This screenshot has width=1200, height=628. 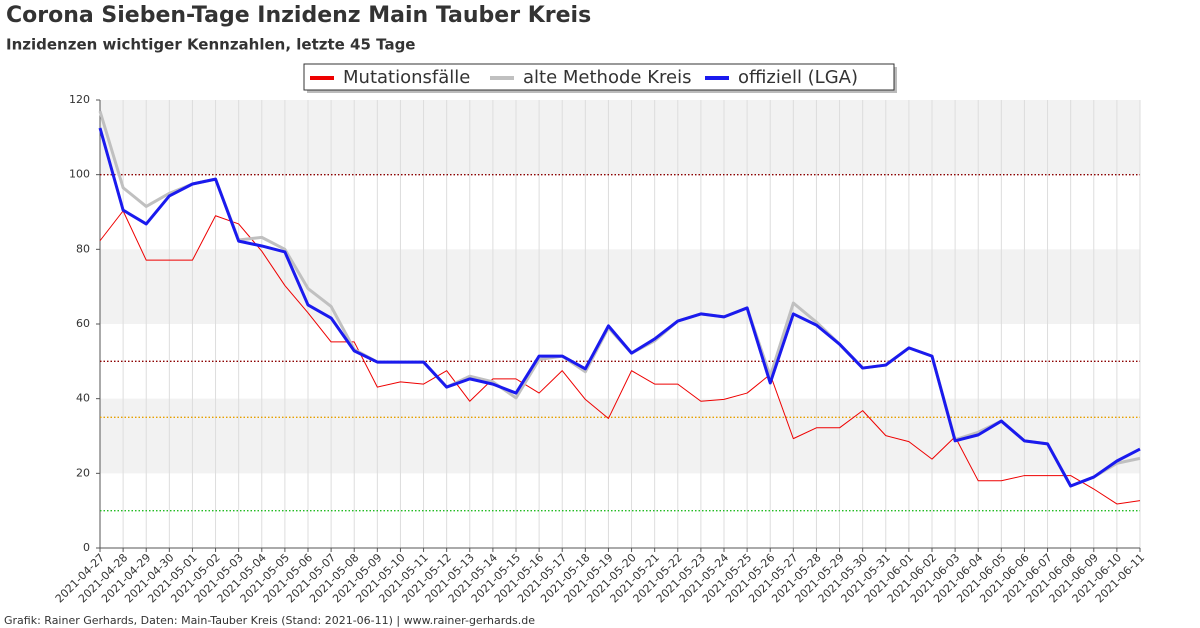 What do you see at coordinates (406, 77) in the screenshot?
I see `legend-label: Mutationsfälle` at bounding box center [406, 77].